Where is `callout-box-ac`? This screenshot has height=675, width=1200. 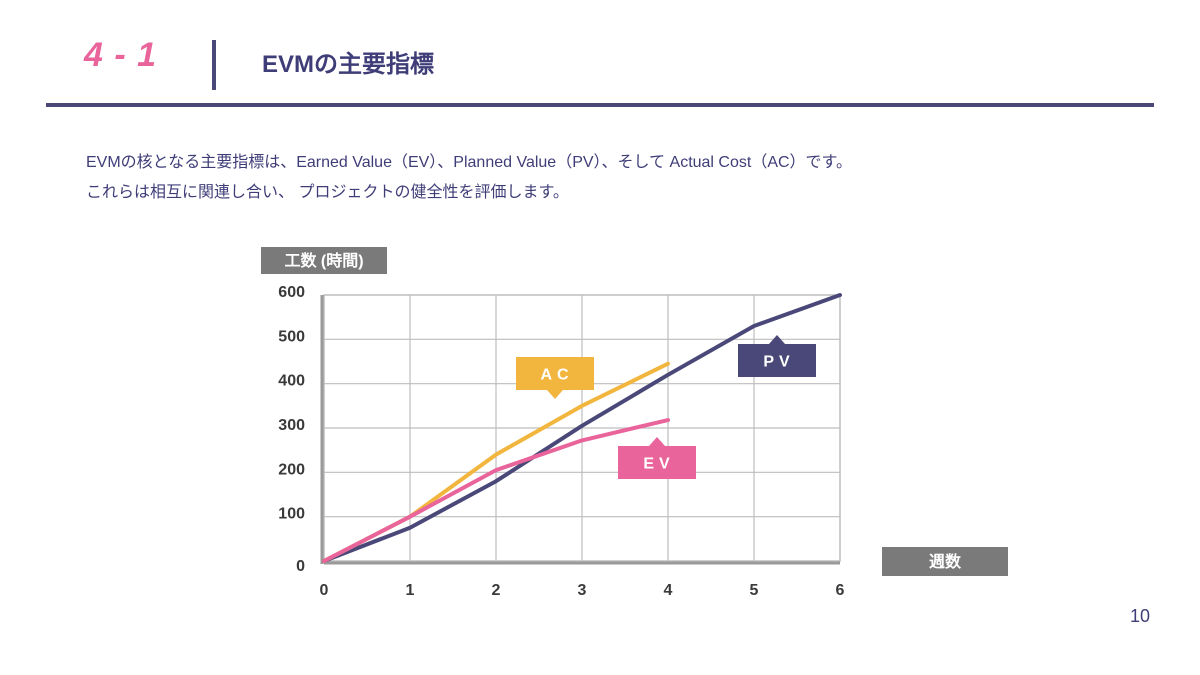
callout-box-ac is located at coordinates (555, 373).